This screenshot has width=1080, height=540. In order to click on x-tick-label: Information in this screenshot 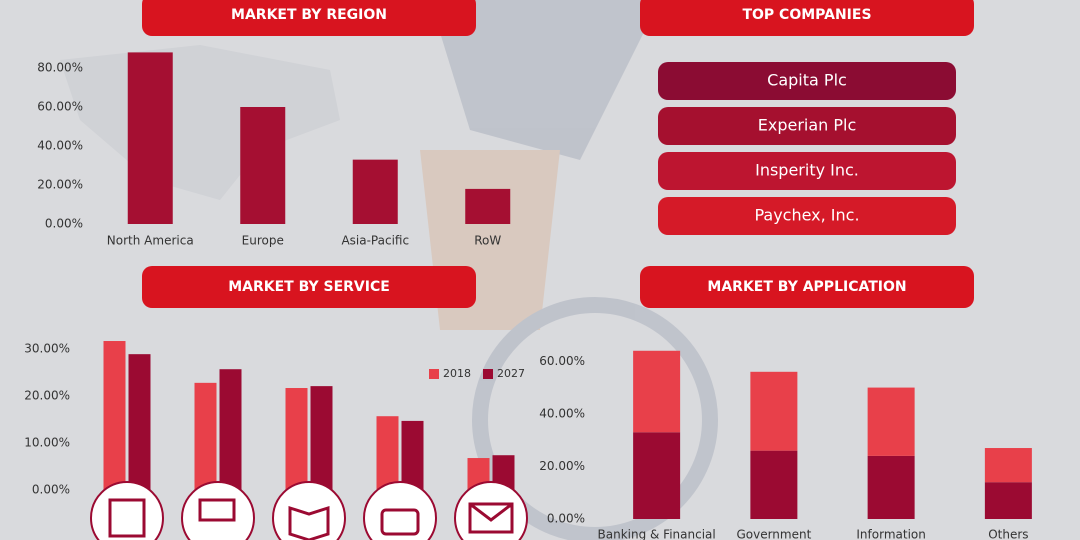, I will do `click(890, 534)`.